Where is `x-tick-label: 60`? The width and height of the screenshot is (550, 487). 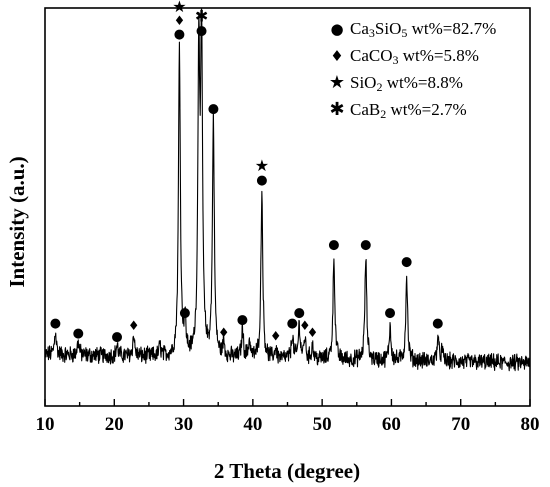 x-tick-label: 60 is located at coordinates (391, 424).